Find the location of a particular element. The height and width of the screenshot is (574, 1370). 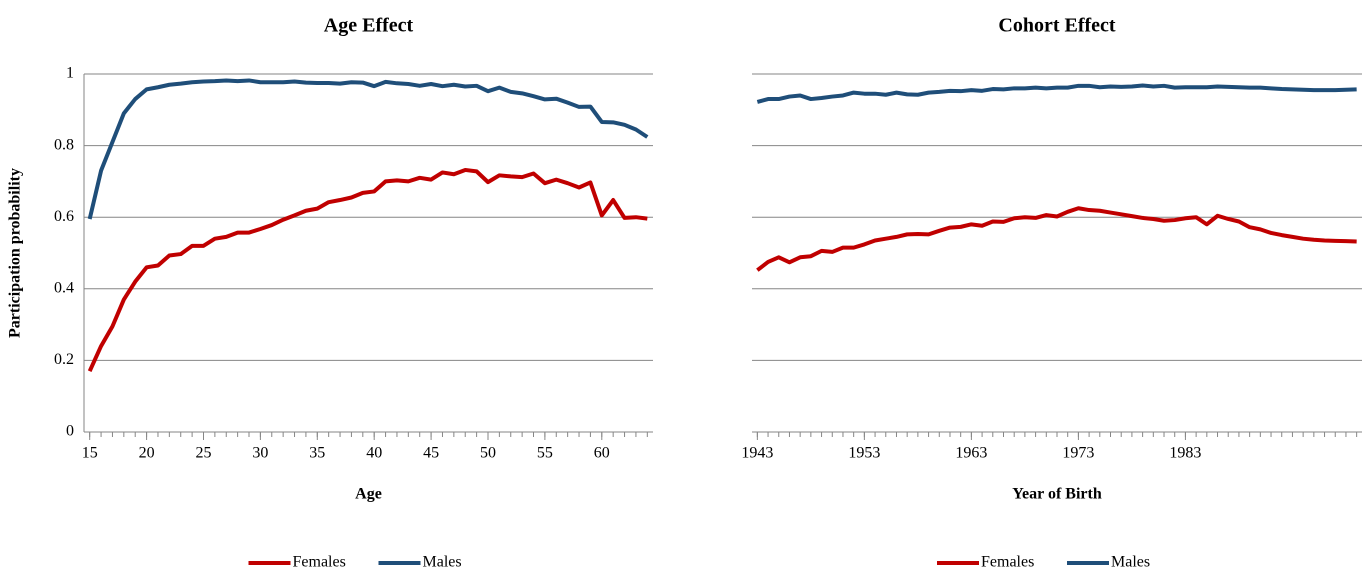

x-tick-label: 35 is located at coordinates (317, 453).